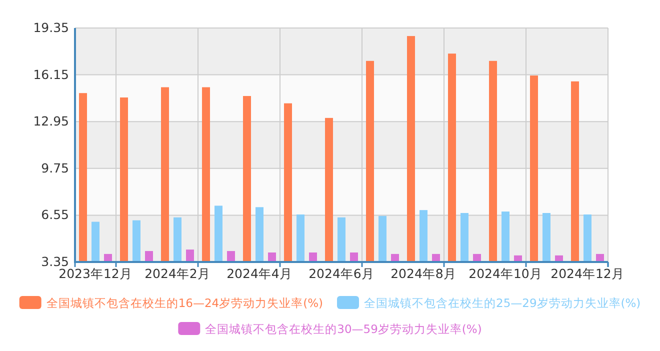 The height and width of the screenshot is (351, 660). I want to click on y-tick-label: 3.35, so click(55, 261).